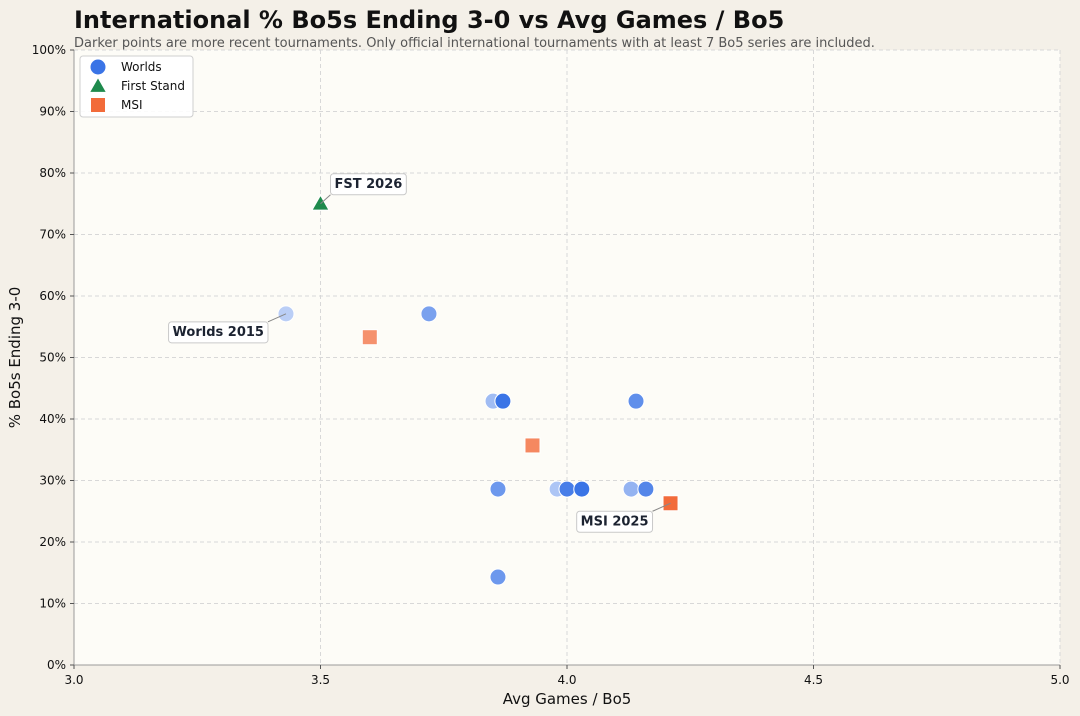 The height and width of the screenshot is (716, 1080). I want to click on x-axis-label: Avg Games / Bo5, so click(567, 699).